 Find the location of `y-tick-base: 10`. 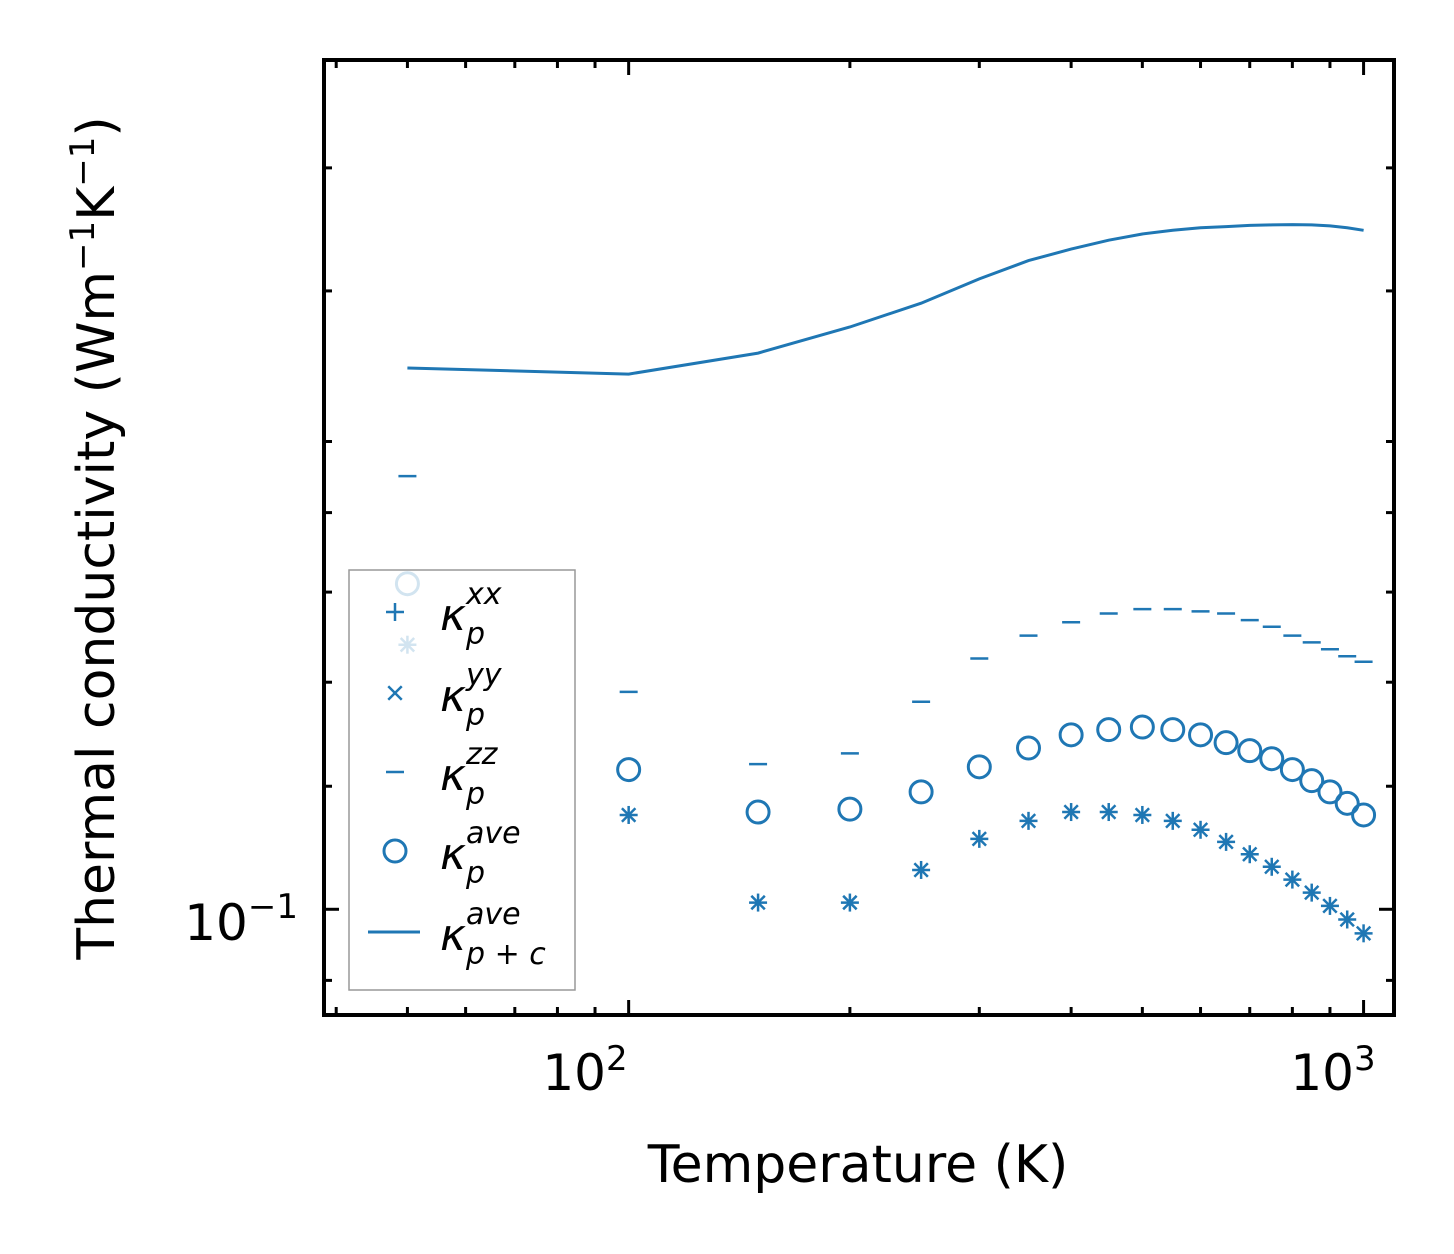

y-tick-base: 10 is located at coordinates (216, 923).